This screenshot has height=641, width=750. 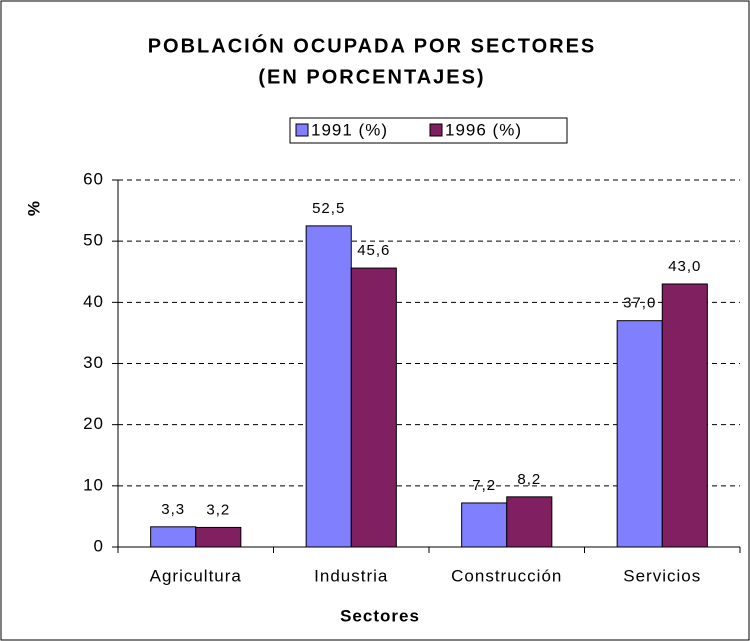 I want to click on x-tick-label: Agricultura, so click(x=196, y=575).